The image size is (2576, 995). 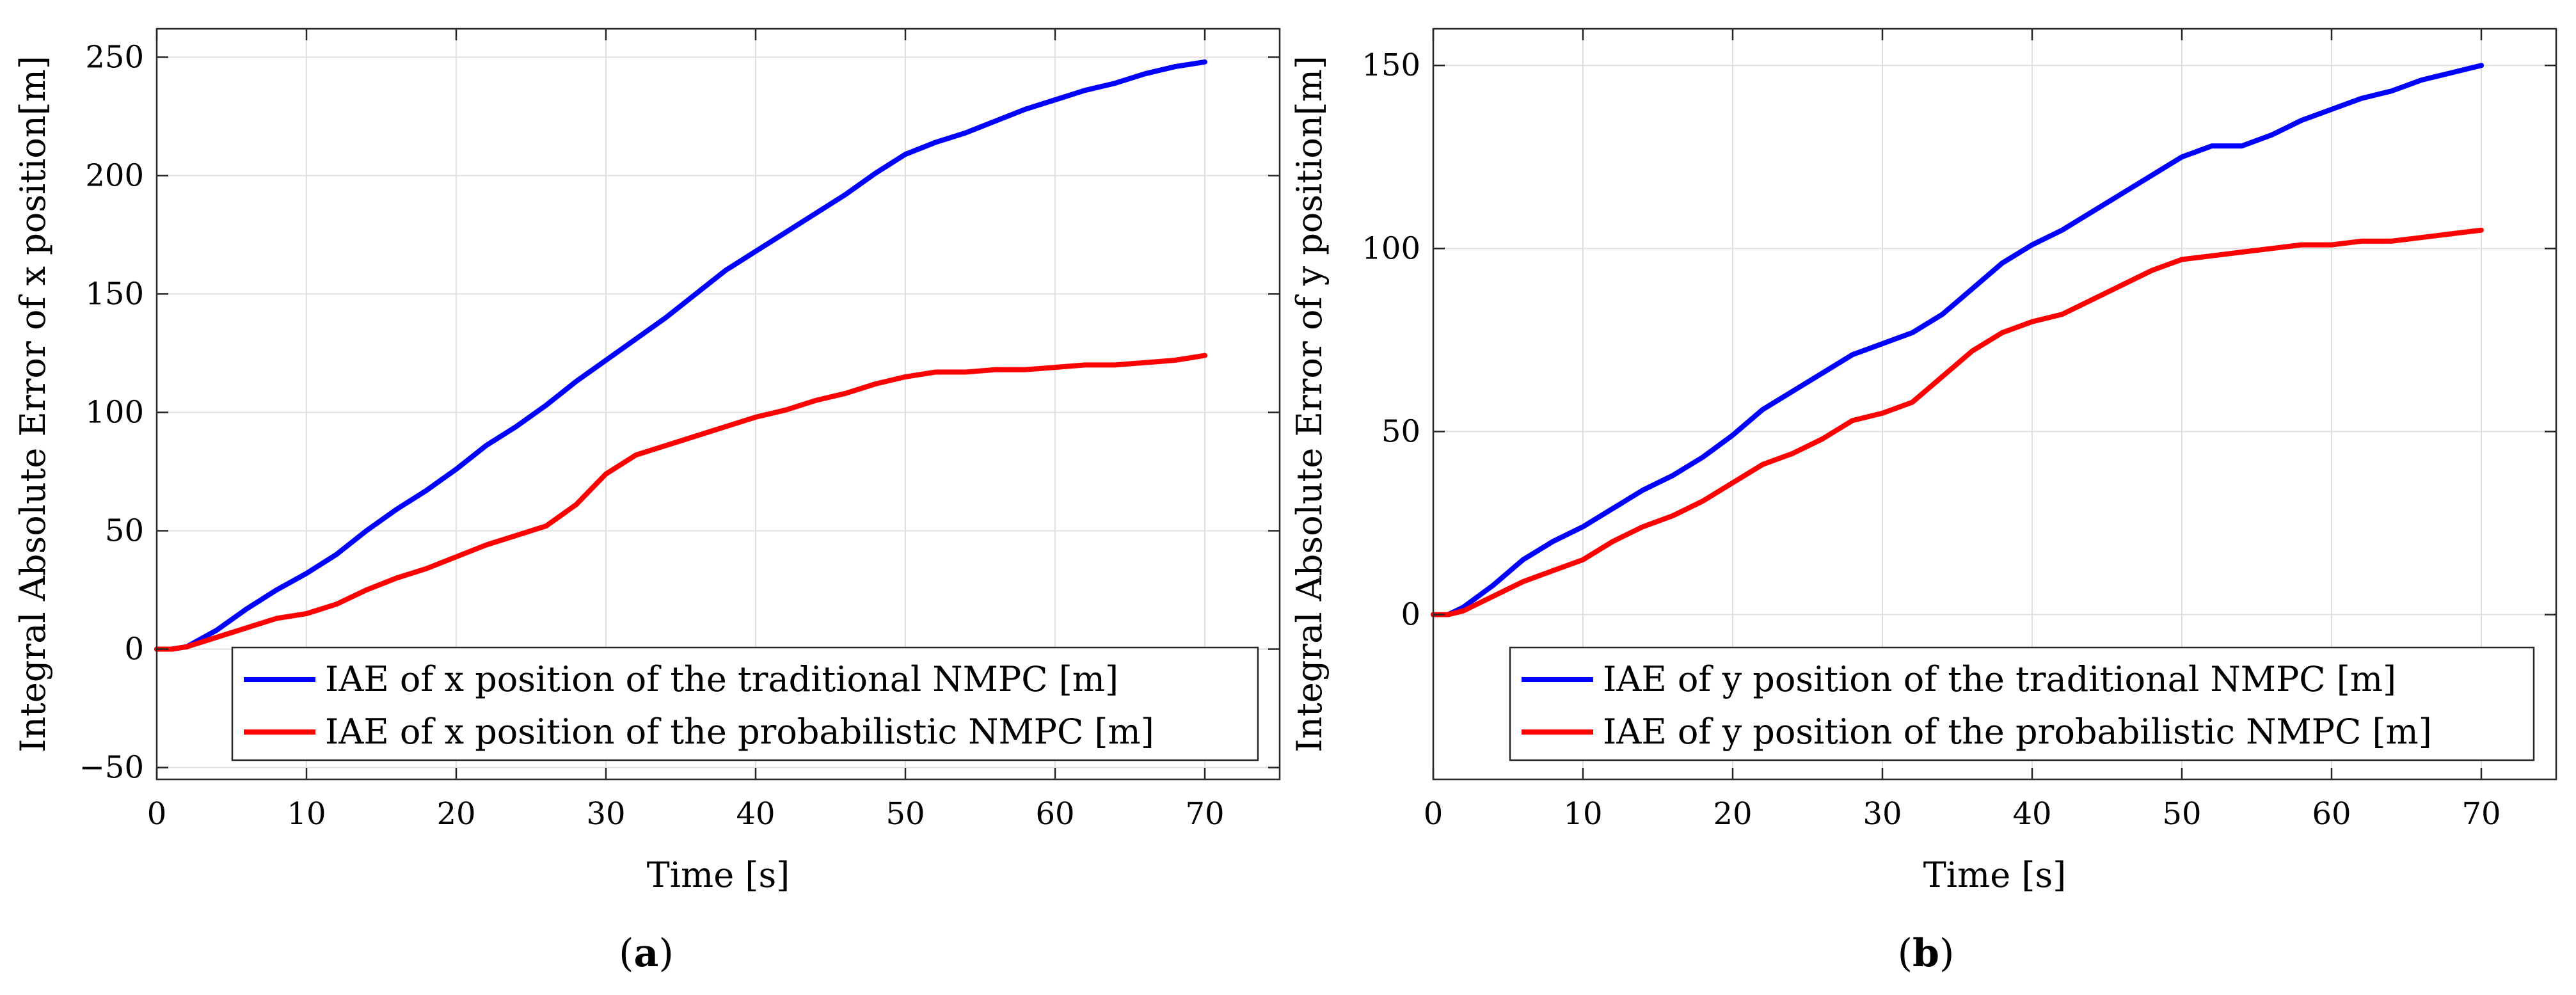 I want to click on y-tick-label: −50, so click(x=112, y=767).